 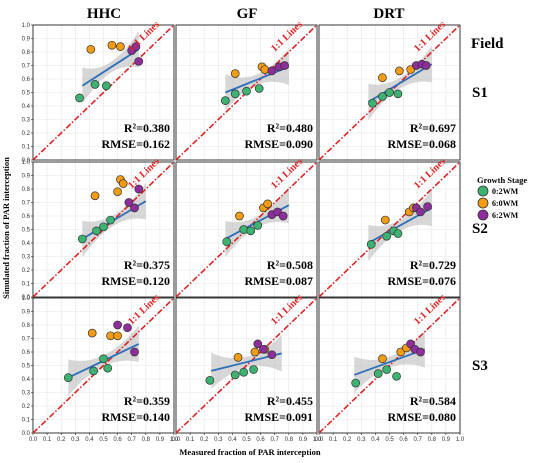 I want to click on panel-gf-s3-point-6-0wm, so click(x=238, y=357).